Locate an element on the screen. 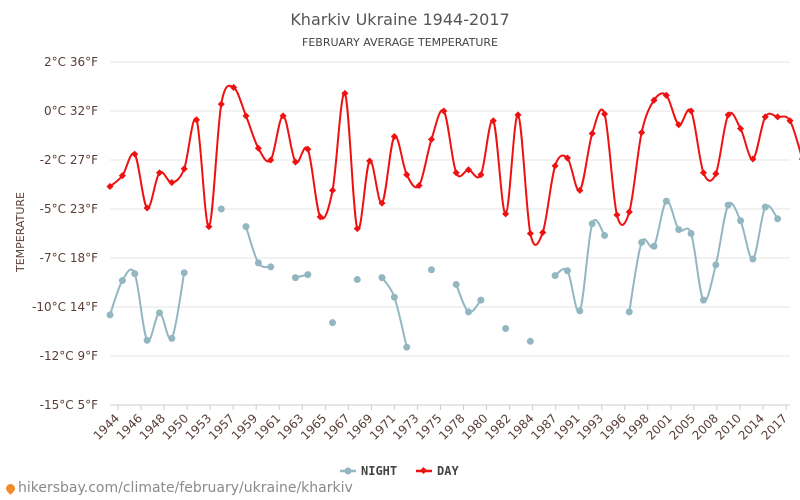  legend: NIGHT DAY is located at coordinates (399, 471).